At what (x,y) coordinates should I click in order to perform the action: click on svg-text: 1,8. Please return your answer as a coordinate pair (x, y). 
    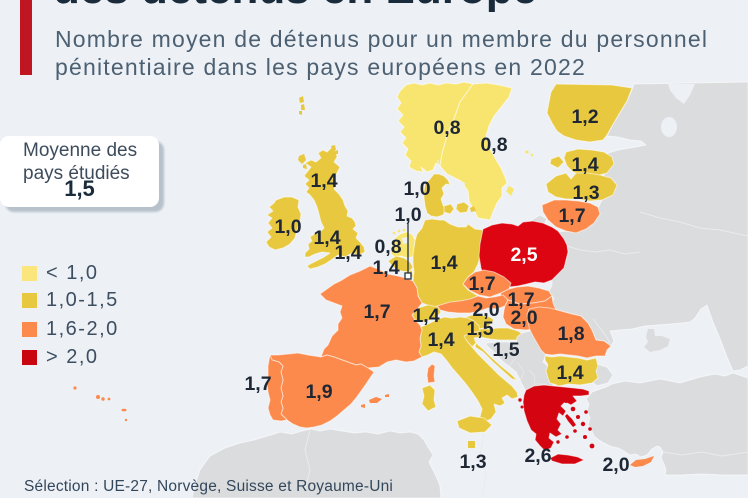
    Looking at the image, I should click on (570, 334).